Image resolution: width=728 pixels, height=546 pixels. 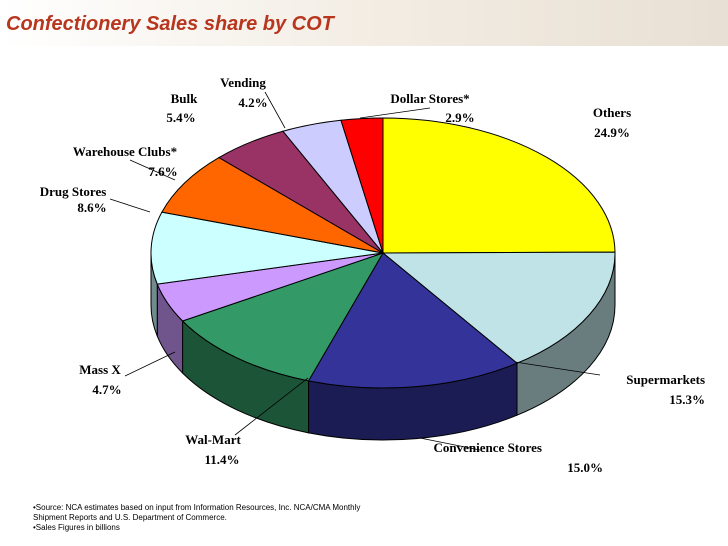 What do you see at coordinates (180, 117) in the screenshot?
I see `slice-value-label: 5.4%` at bounding box center [180, 117].